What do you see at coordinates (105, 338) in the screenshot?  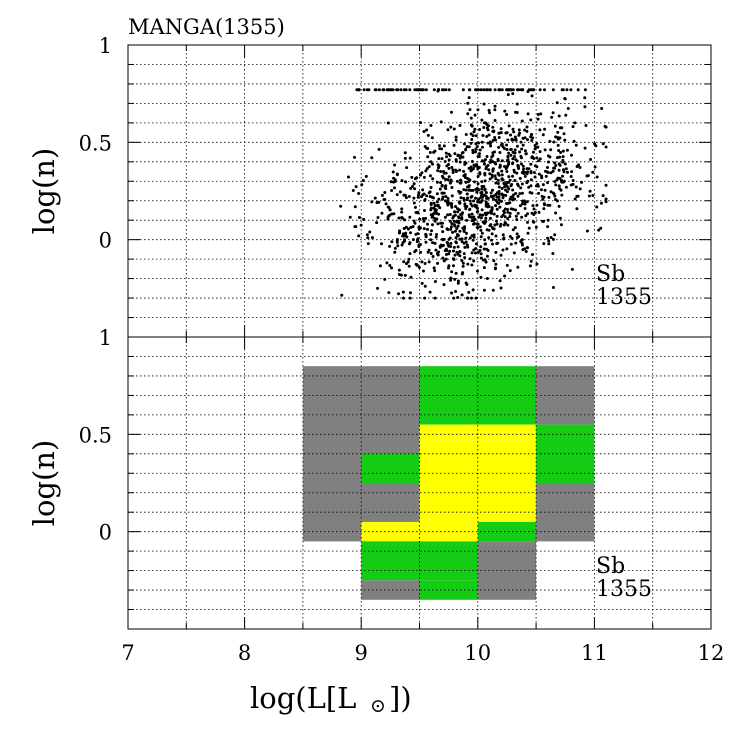 I see `bottom-y-tick-label: 1` at bounding box center [105, 338].